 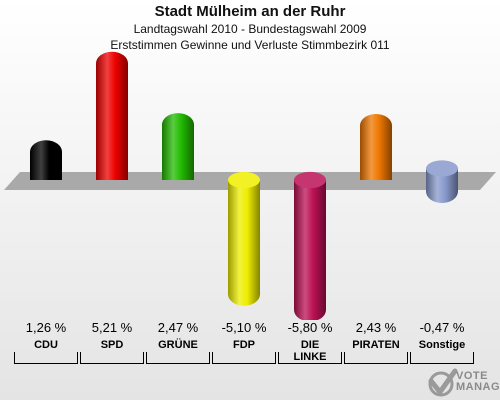 I want to click on category-label: GRÜNE, so click(x=178, y=345).